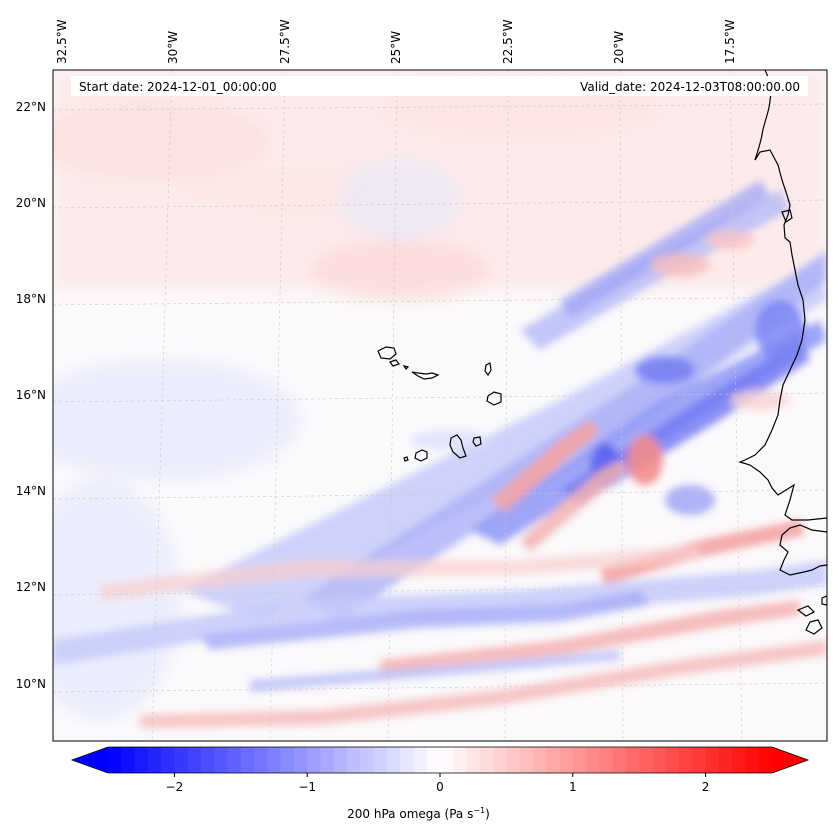 Image resolution: width=837 pixels, height=839 pixels. I want to click on colorbar-tick-label: 2, so click(706, 787).